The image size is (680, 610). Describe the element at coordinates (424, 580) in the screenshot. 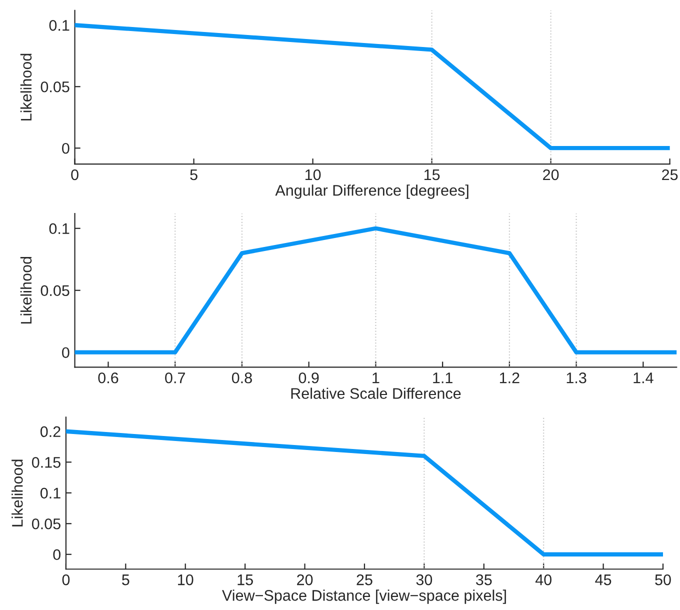

I see `x-tick-label: 30` at that location.